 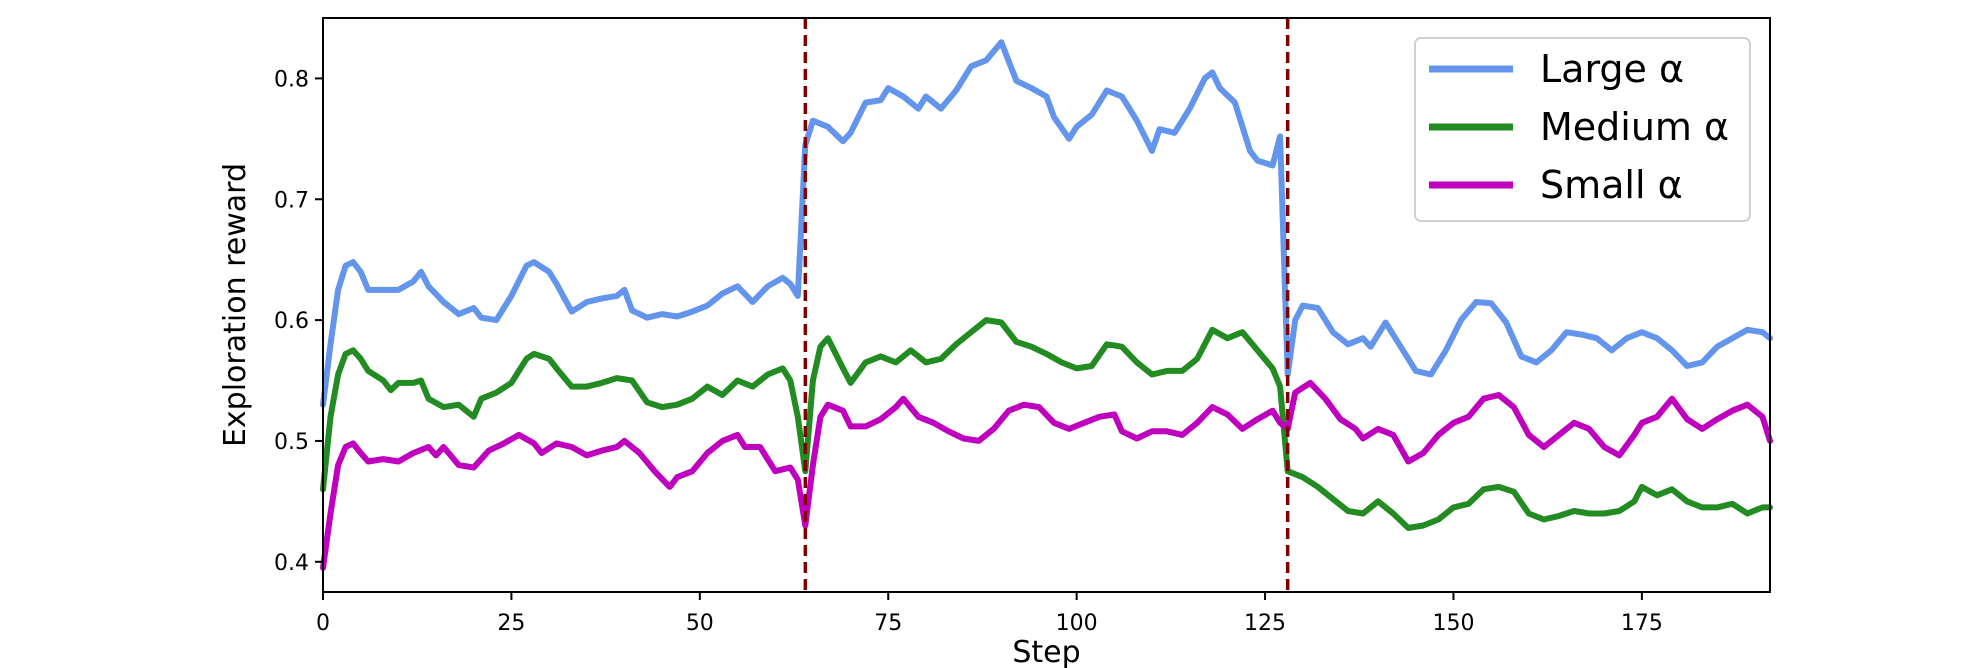 I want to click on x-tick-label: 50, so click(x=700, y=623).